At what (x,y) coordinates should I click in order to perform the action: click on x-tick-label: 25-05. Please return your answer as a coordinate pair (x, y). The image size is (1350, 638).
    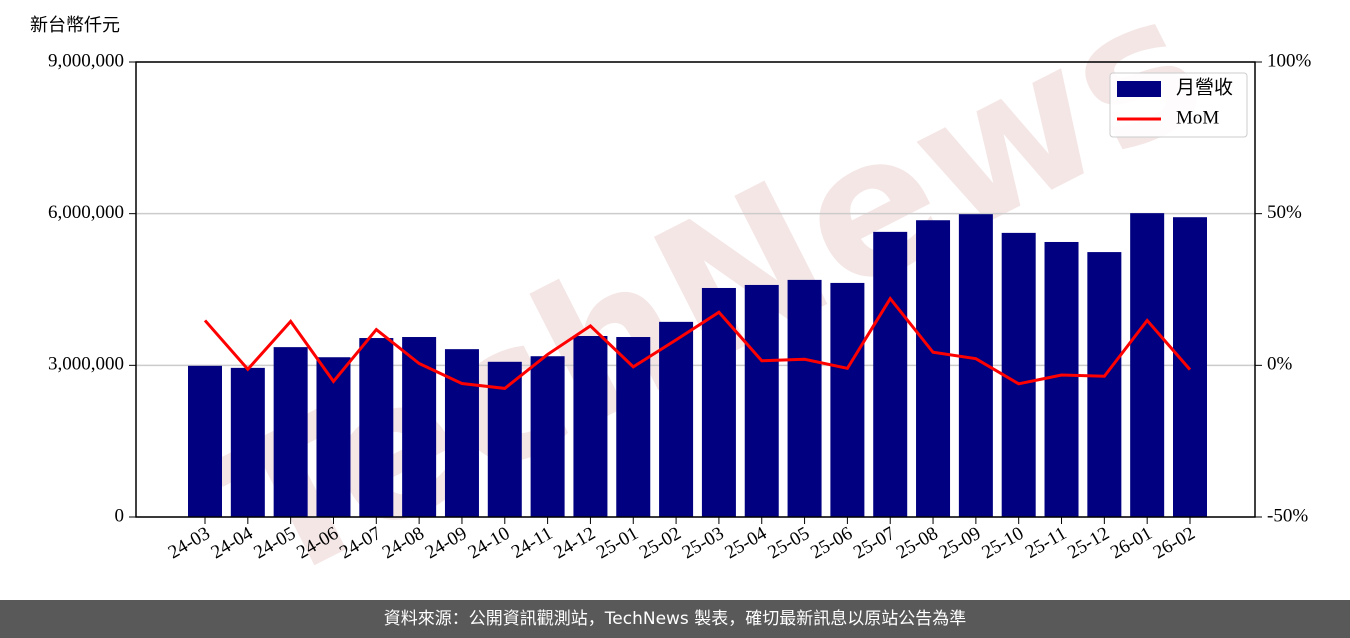
    Looking at the image, I should click on (788, 543).